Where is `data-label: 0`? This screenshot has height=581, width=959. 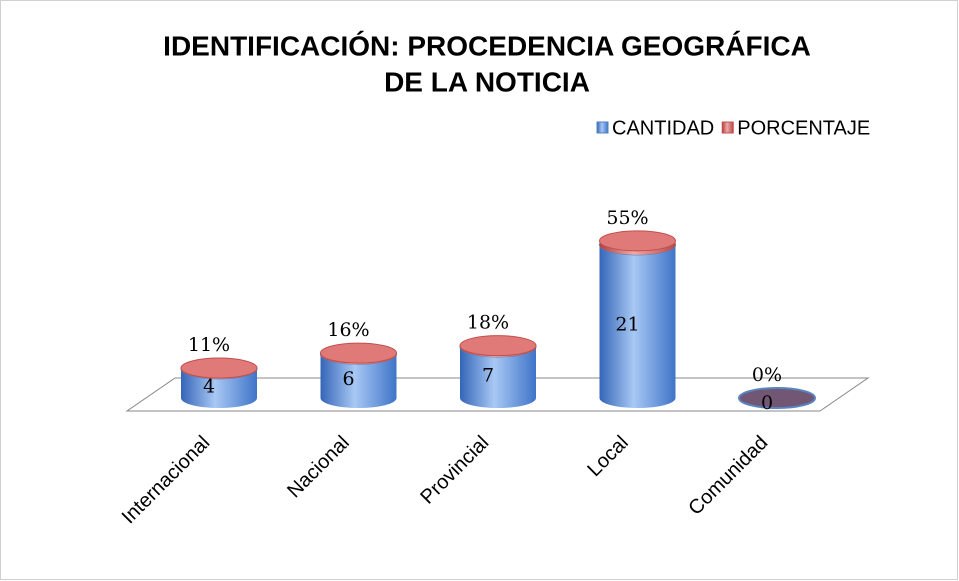
data-label: 0 is located at coordinates (767, 403).